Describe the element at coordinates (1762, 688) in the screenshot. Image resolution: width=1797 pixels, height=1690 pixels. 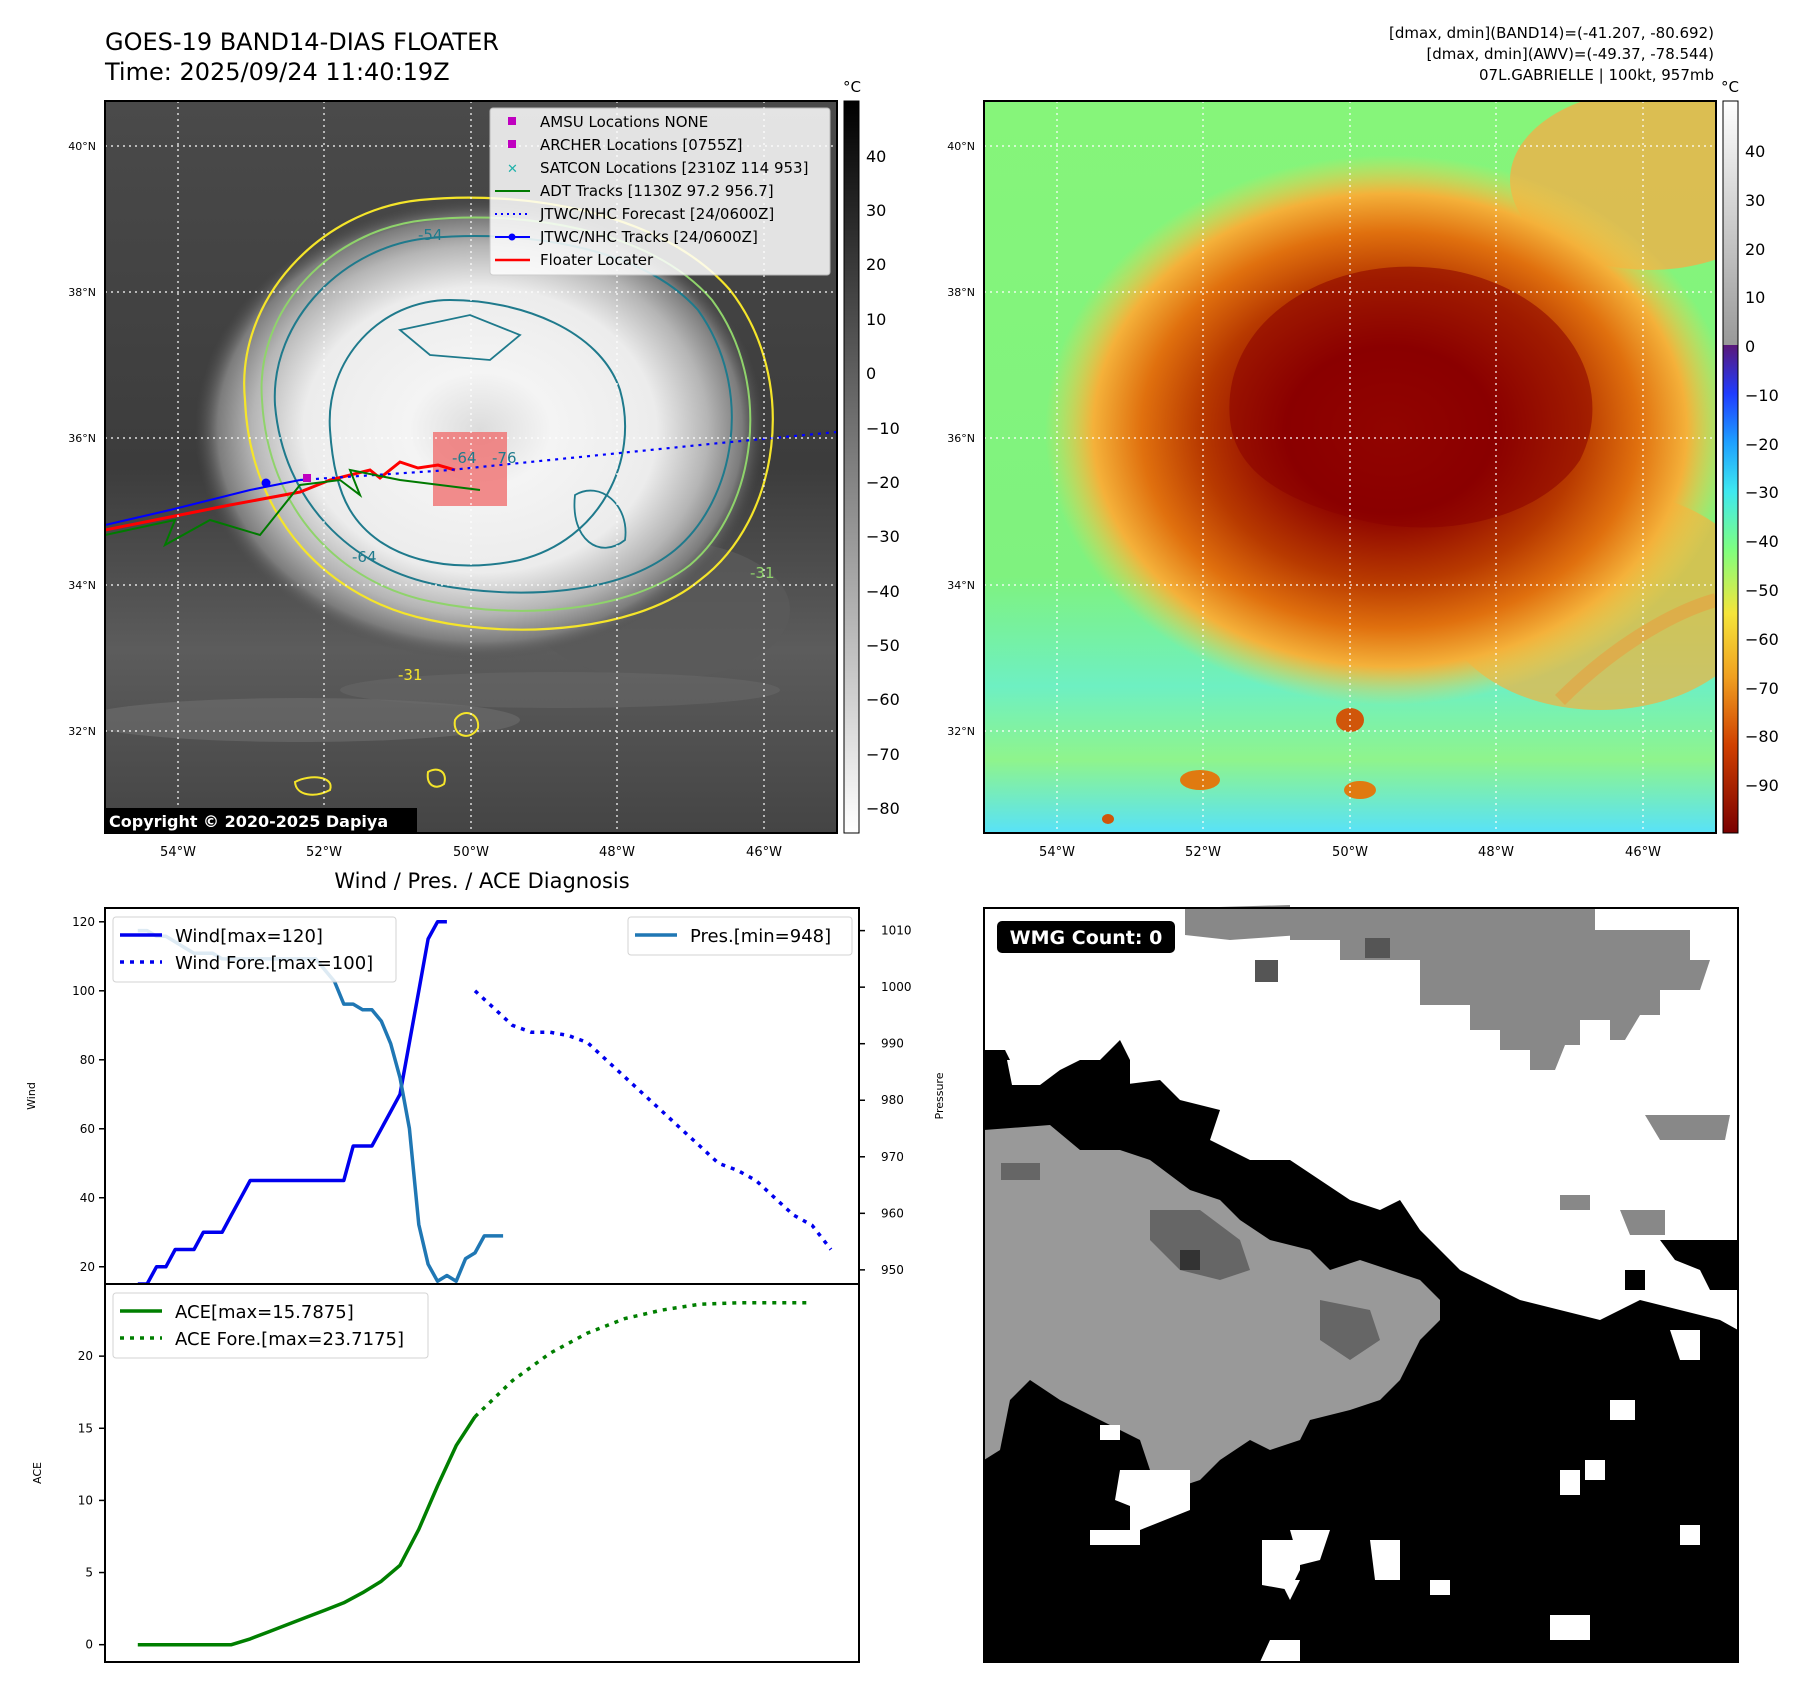
I see `colorbar-tick: −70` at that location.